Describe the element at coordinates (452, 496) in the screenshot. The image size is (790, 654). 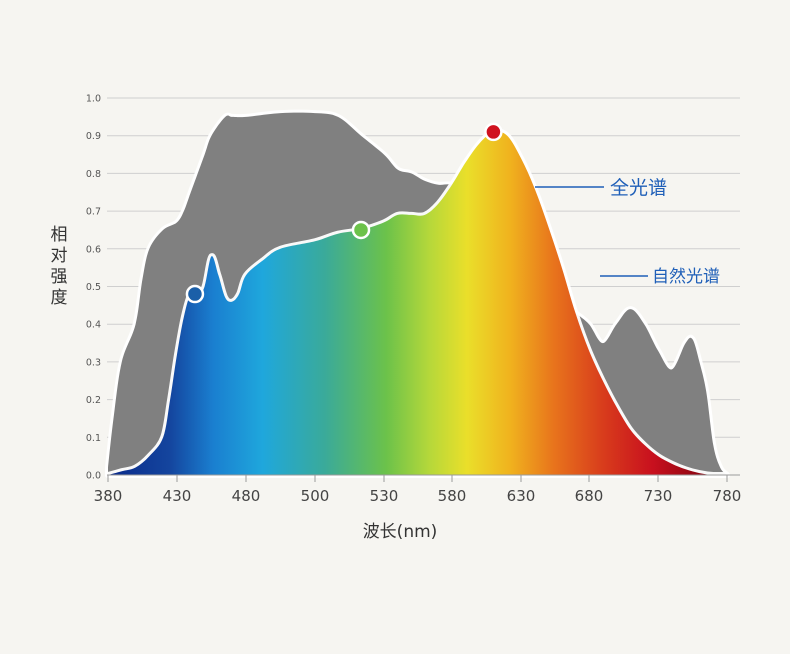
I see `x-tick-label: 580` at that location.